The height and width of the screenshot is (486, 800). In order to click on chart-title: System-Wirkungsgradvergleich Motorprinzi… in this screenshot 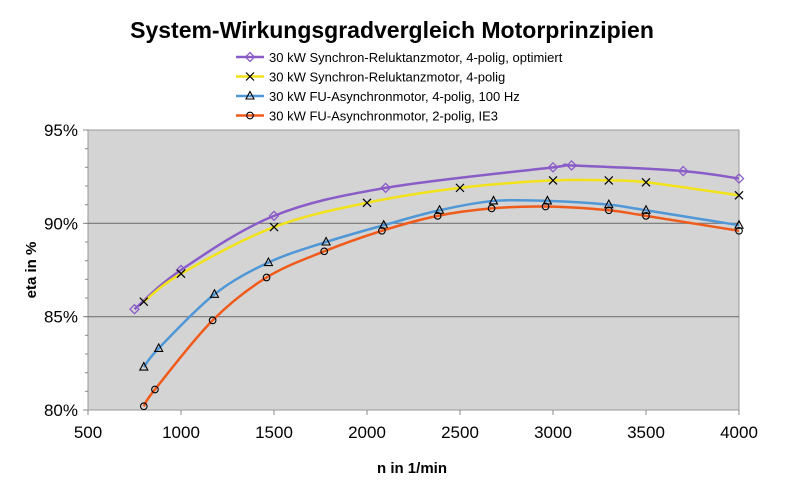, I will do `click(392, 30)`.